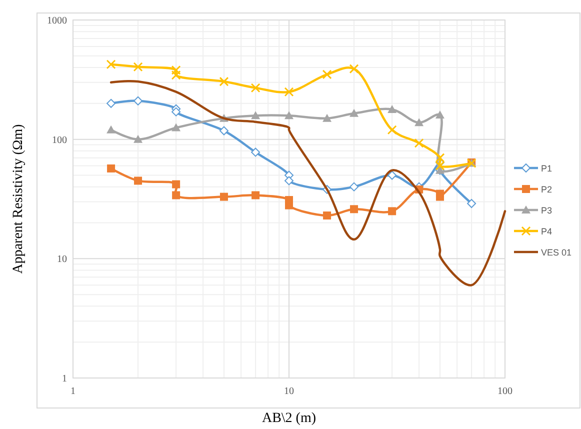 The width and height of the screenshot is (581, 429). Describe the element at coordinates (57, 21) in the screenshot. I see `y-tick-label: 1000` at that location.